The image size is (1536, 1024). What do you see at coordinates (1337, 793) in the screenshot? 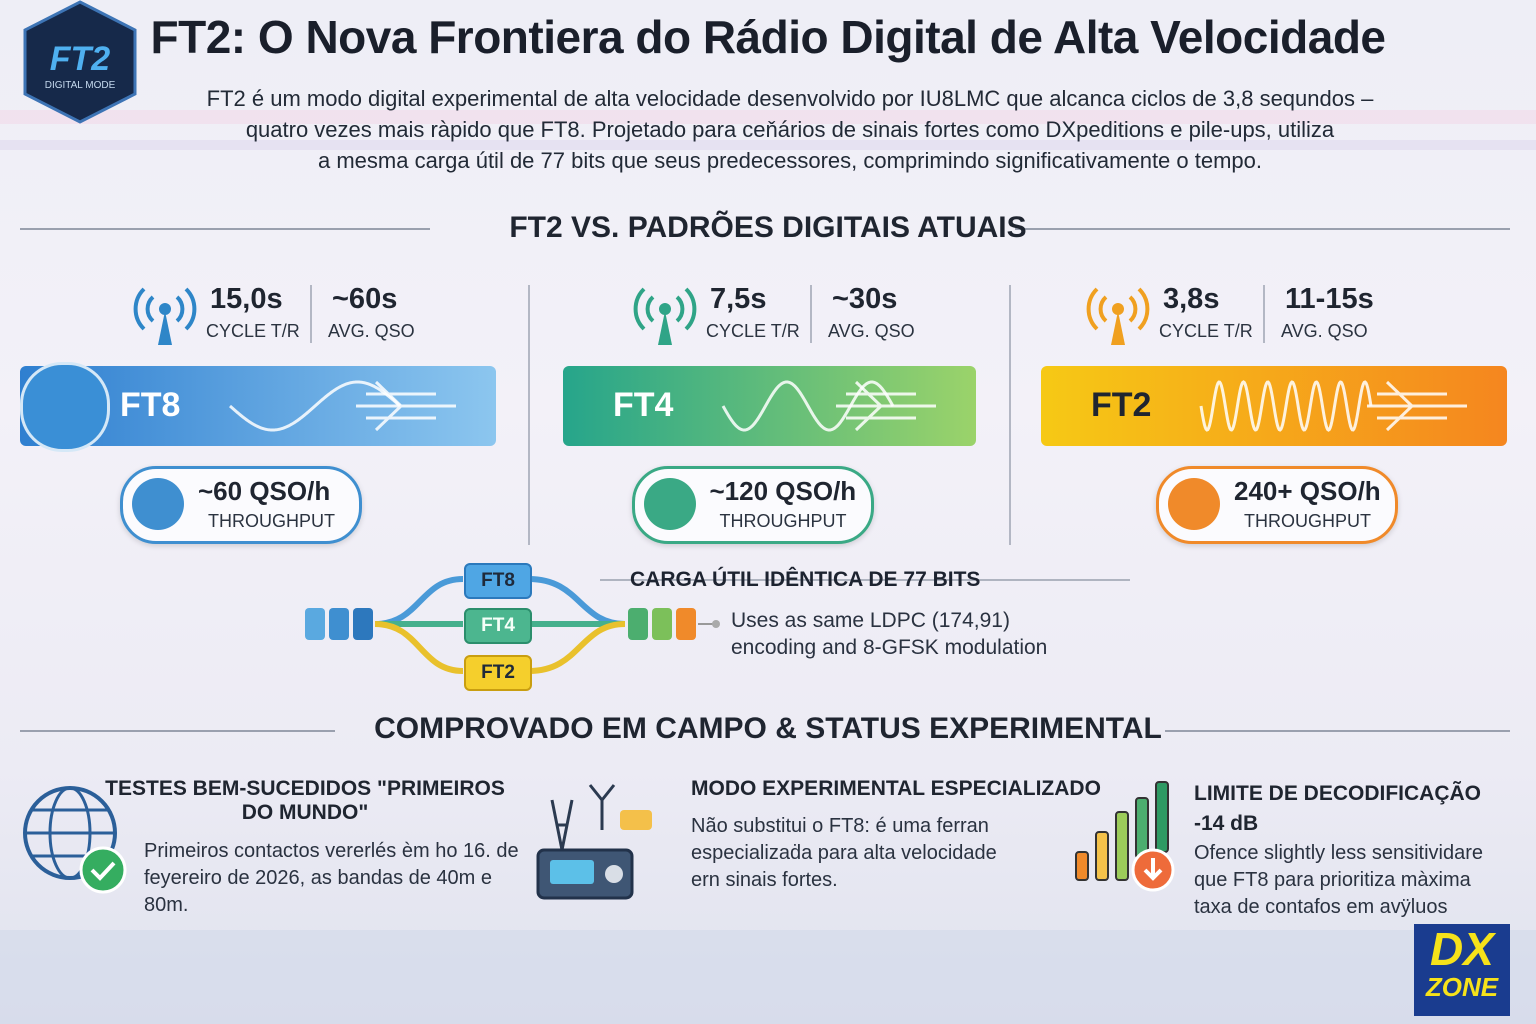
I see `card-title: LIMITE DE DECODIFICAÇÃO` at bounding box center [1337, 793].